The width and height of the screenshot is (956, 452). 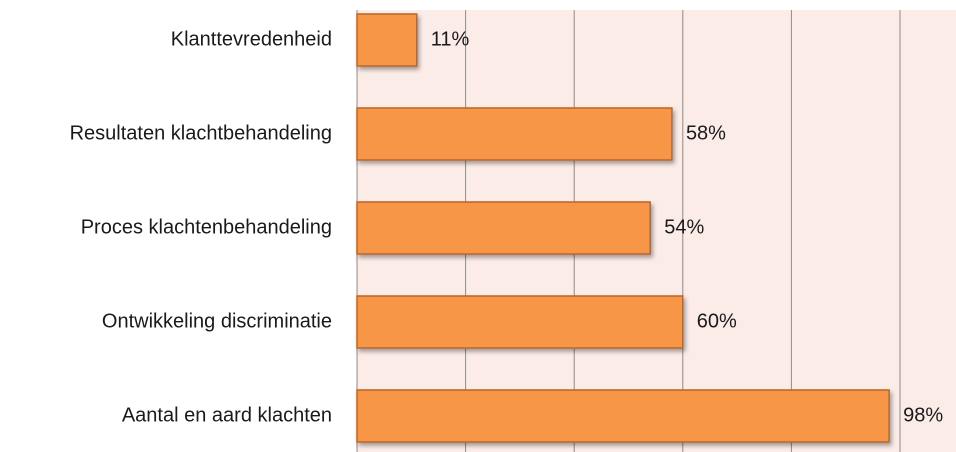 What do you see at coordinates (201, 133) in the screenshot?
I see `category-label: Resultaten klachtbehandeling` at bounding box center [201, 133].